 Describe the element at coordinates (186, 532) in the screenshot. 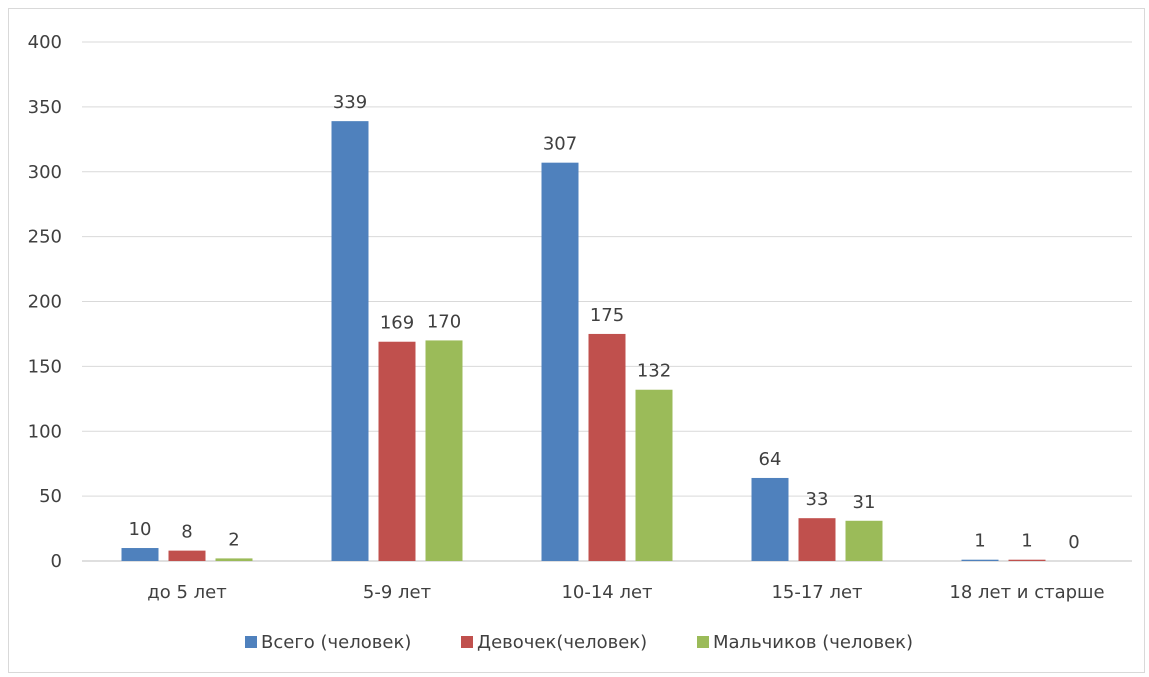

I see `data-label: 8` at that location.